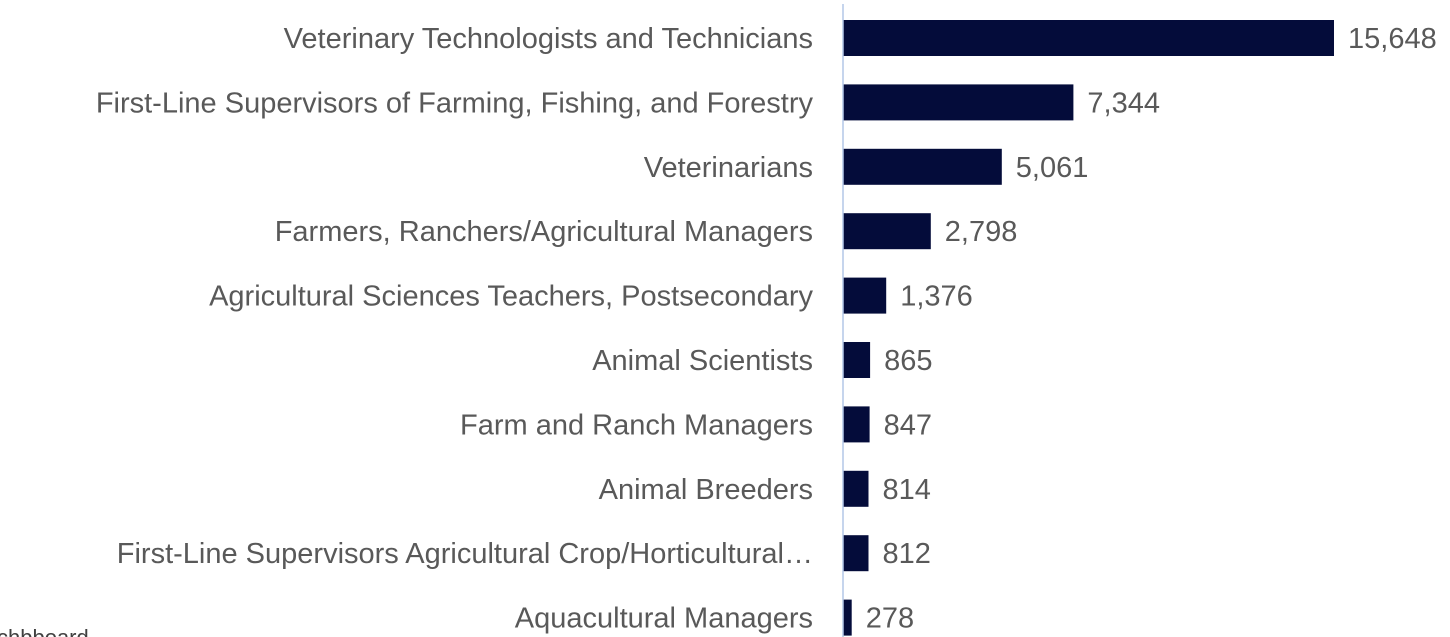 Image resolution: width=1450 pixels, height=637 pixels. What do you see at coordinates (548, 39) in the screenshot?
I see `category-label: Veterinary Technologists and Technicians` at bounding box center [548, 39].